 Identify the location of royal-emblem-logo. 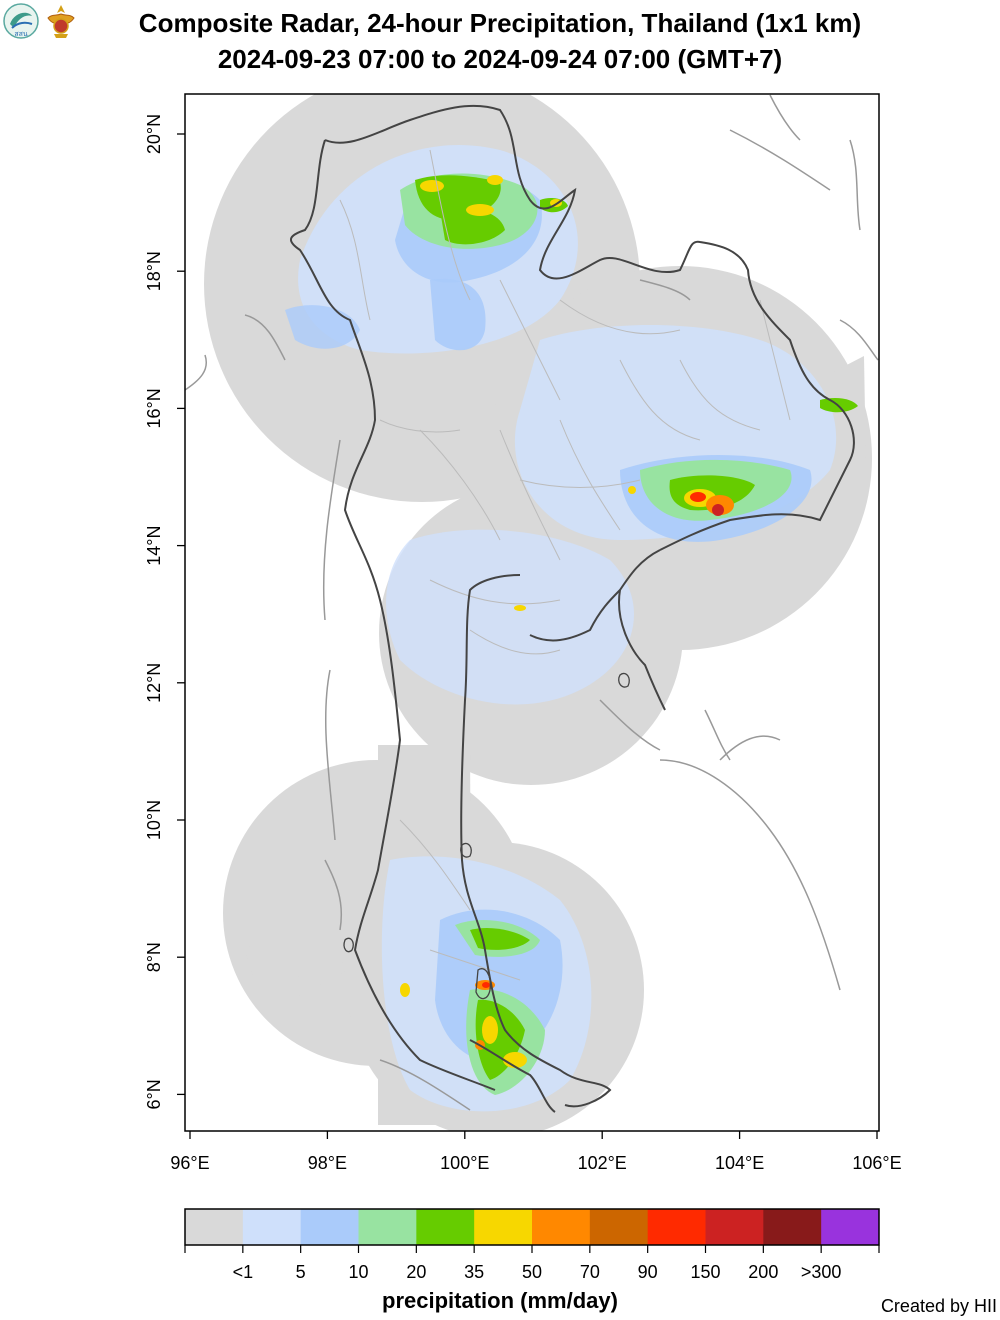
(61, 21).